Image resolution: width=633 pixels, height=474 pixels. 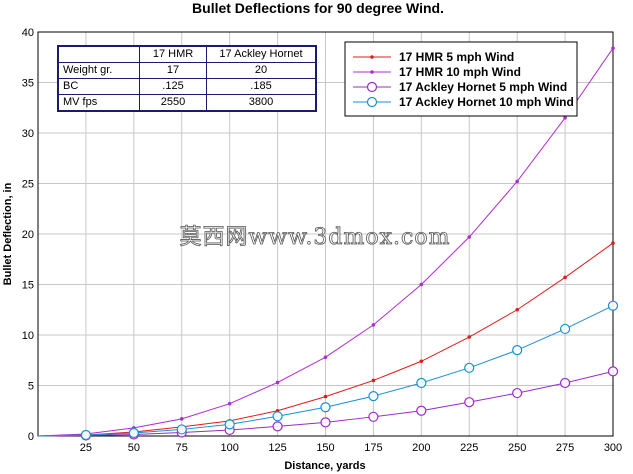 What do you see at coordinates (173, 70) in the screenshot?
I see `specs-cell: 17` at bounding box center [173, 70].